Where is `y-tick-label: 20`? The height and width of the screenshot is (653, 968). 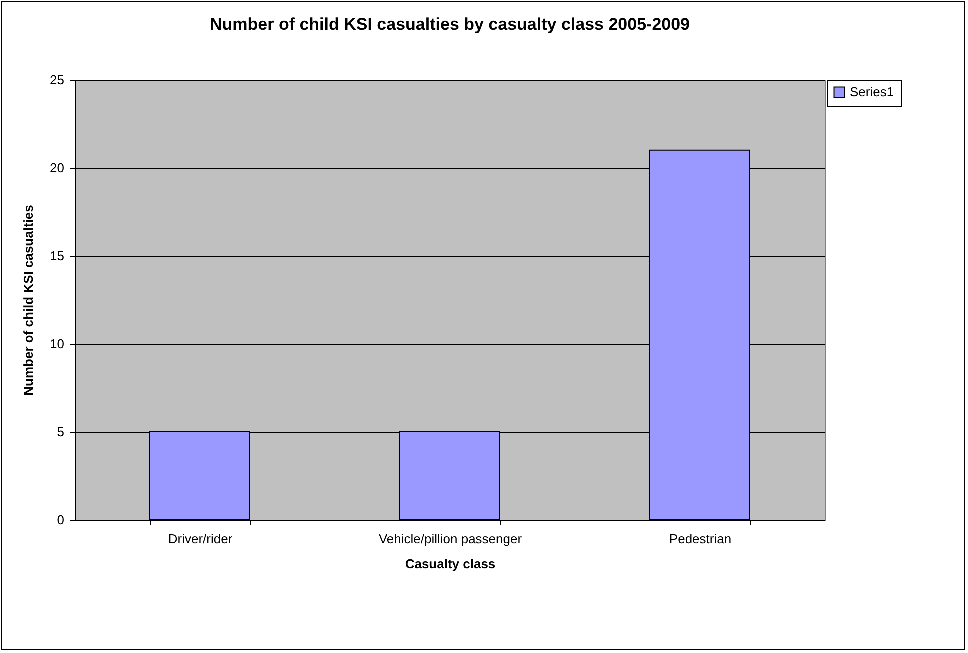 y-tick-label: 20 is located at coordinates (57, 168).